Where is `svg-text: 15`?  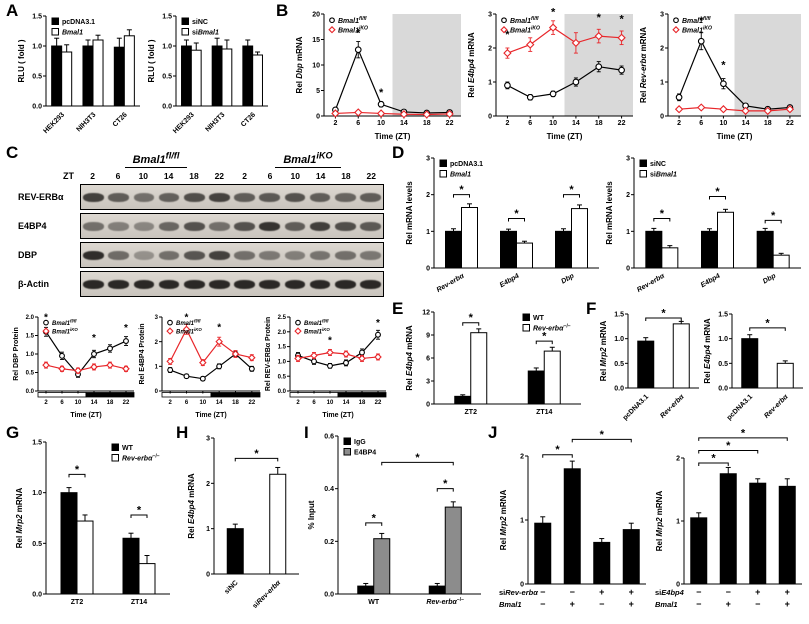 svg-text: 15 is located at coordinates (316, 40).